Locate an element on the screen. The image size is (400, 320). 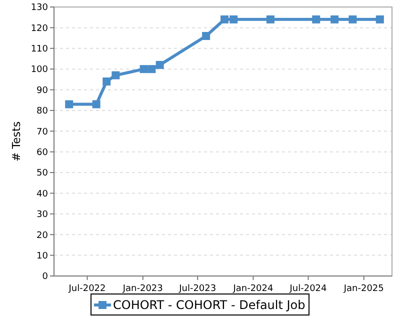
y-tick-label: 60 is located at coordinates (42, 153).